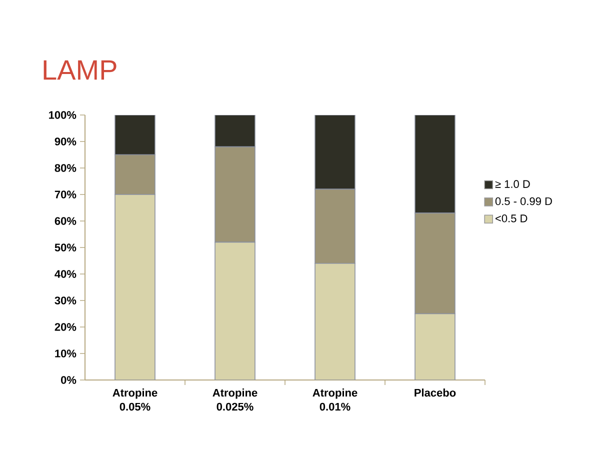 The width and height of the screenshot is (604, 453). Describe the element at coordinates (65, 194) in the screenshot. I see `y-tick-label: 70%` at that location.